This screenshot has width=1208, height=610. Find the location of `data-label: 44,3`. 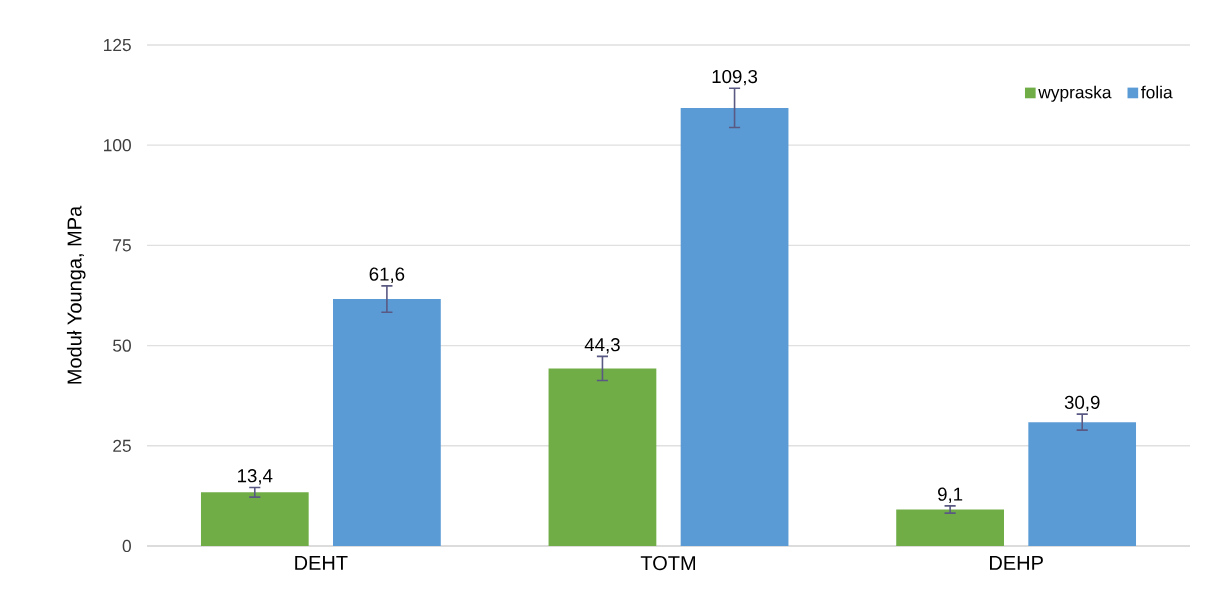

data-label: 44,3 is located at coordinates (602, 346).